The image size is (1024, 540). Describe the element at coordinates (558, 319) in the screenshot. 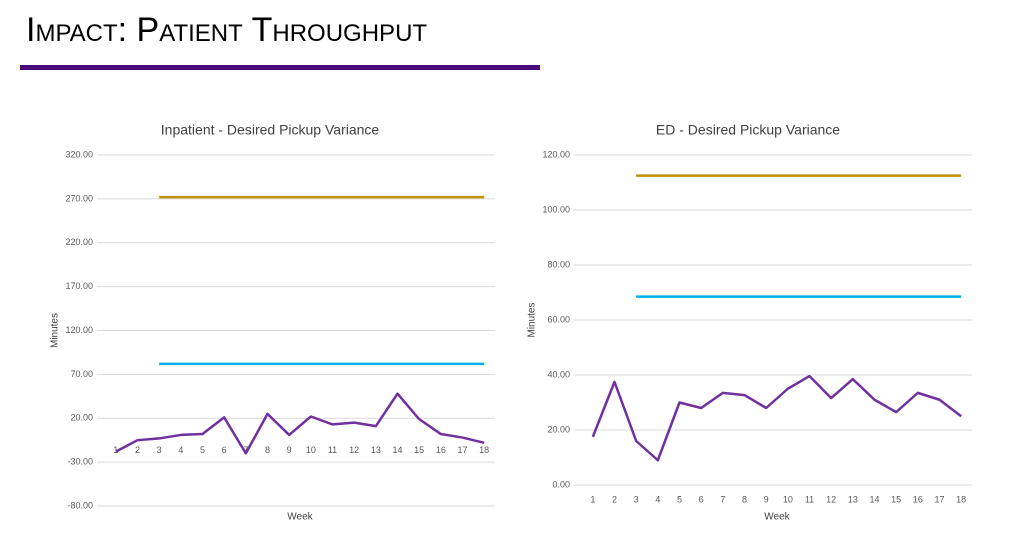

I see `y-tick-label: 60.00` at that location.